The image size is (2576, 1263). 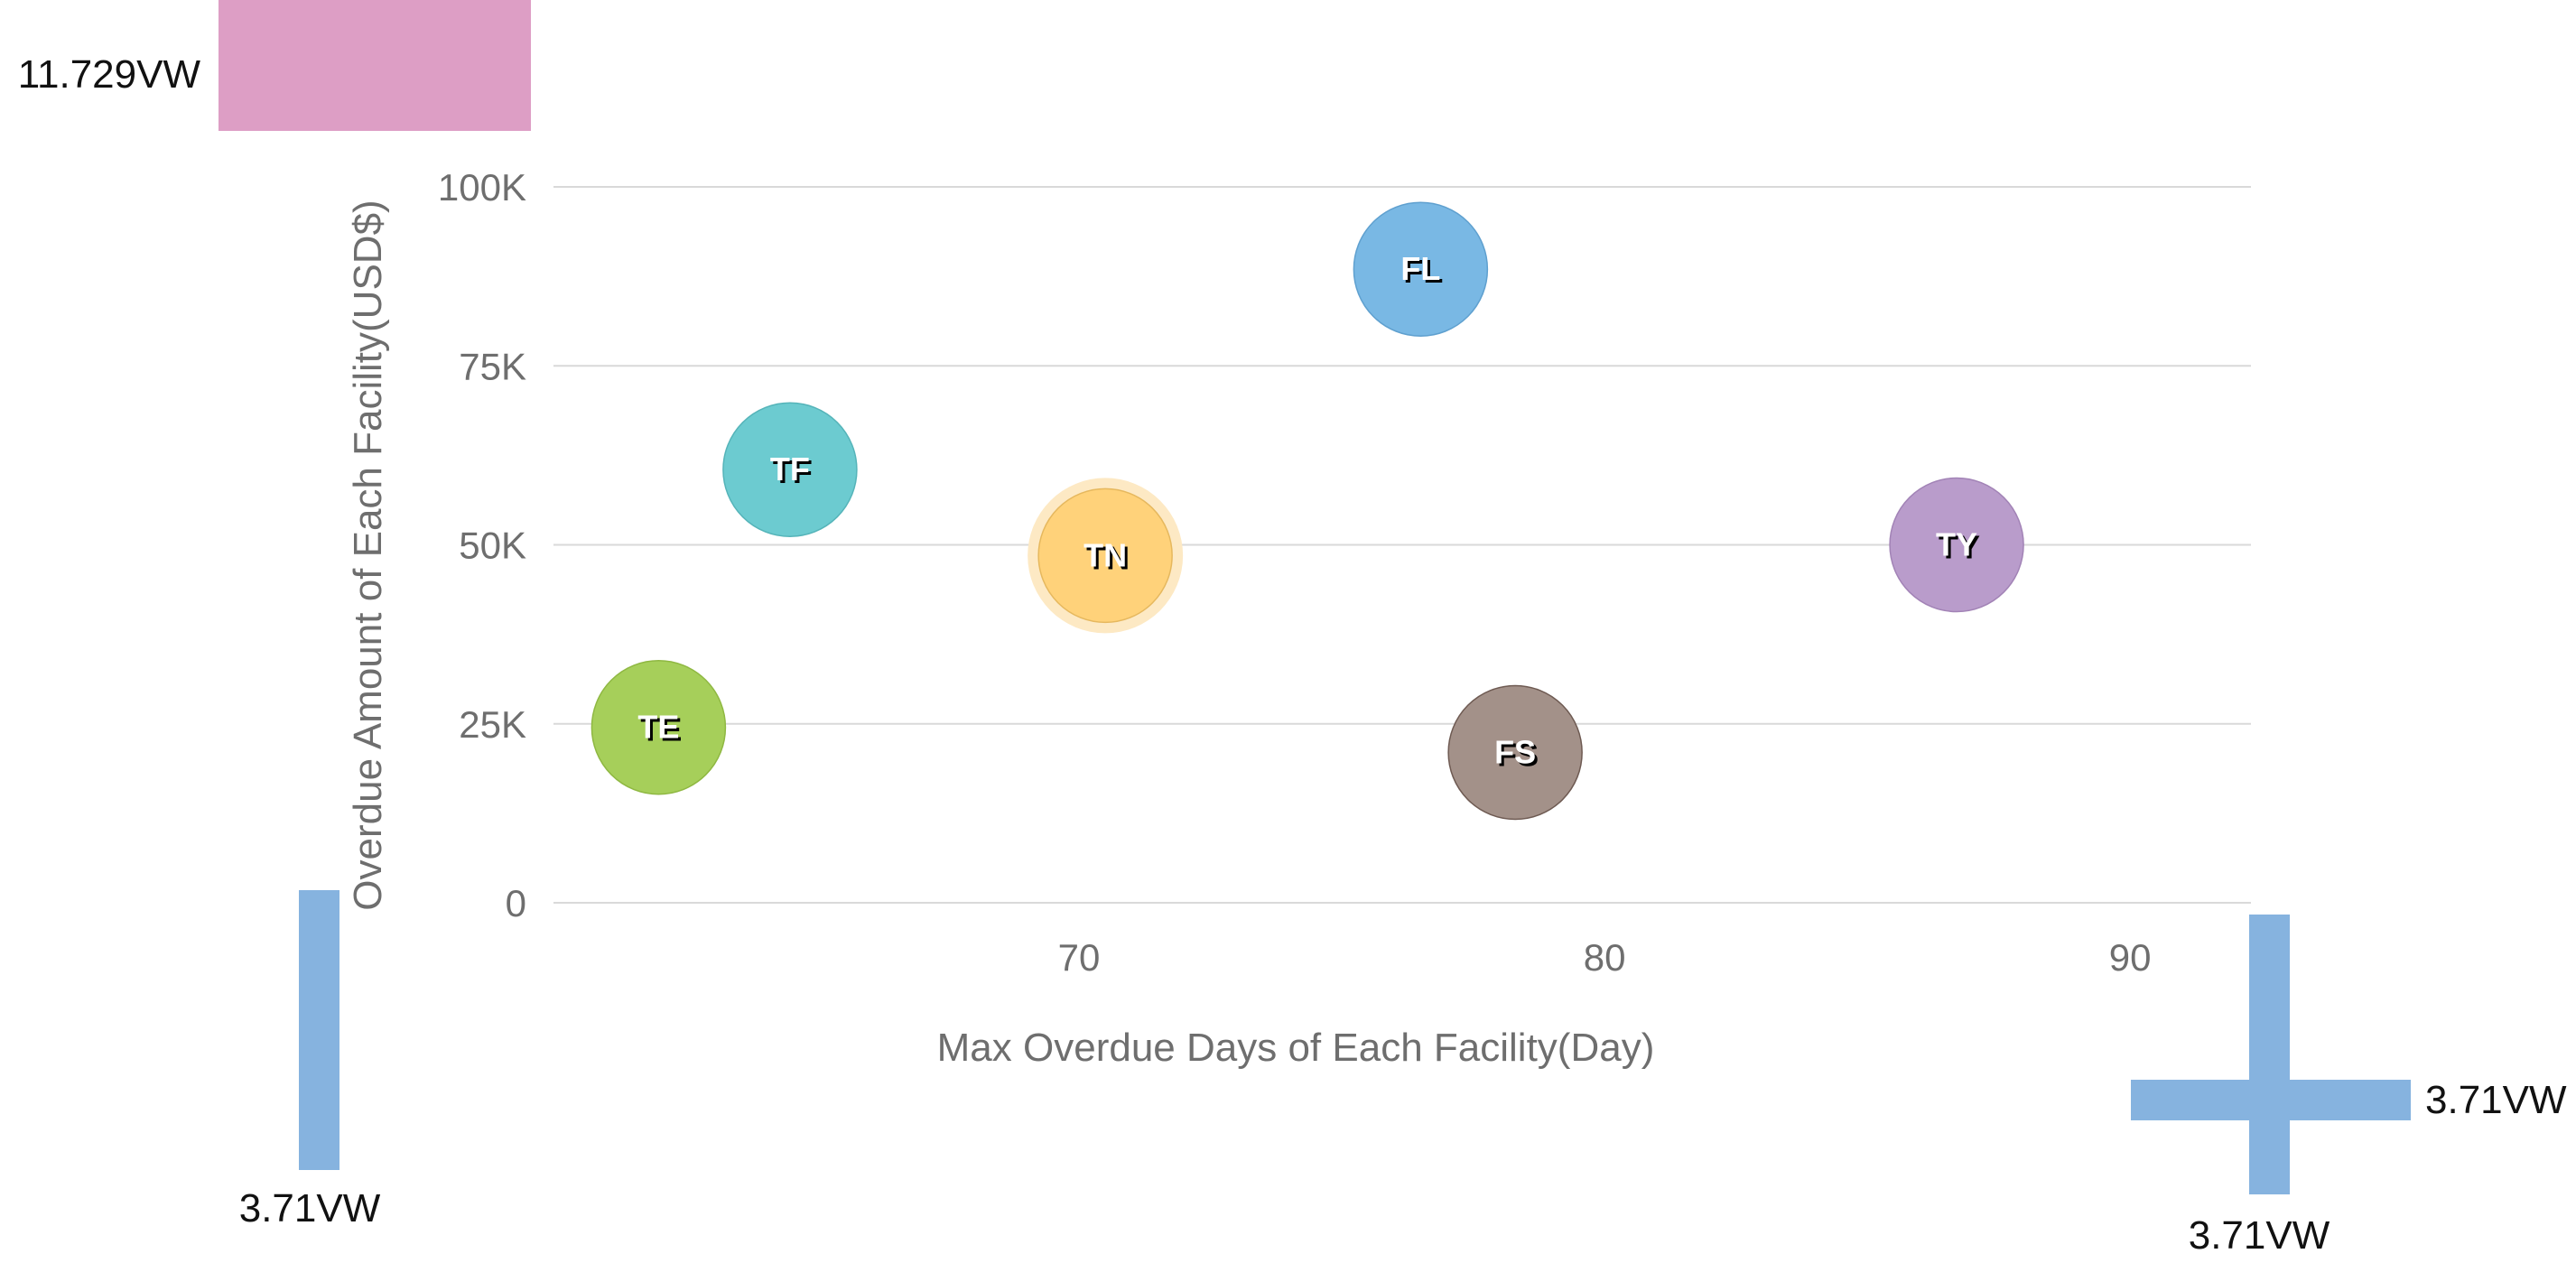 I want to click on bubble-label: TY, so click(x=1956, y=544).